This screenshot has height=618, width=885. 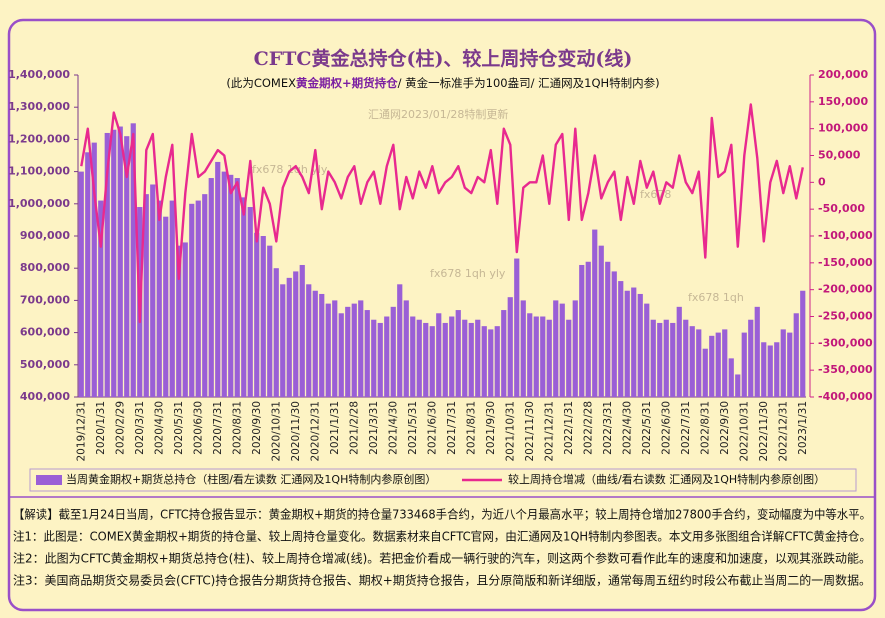 What do you see at coordinates (843, 101) in the screenshot?
I see `y2-tick-label: 150,000` at bounding box center [843, 101].